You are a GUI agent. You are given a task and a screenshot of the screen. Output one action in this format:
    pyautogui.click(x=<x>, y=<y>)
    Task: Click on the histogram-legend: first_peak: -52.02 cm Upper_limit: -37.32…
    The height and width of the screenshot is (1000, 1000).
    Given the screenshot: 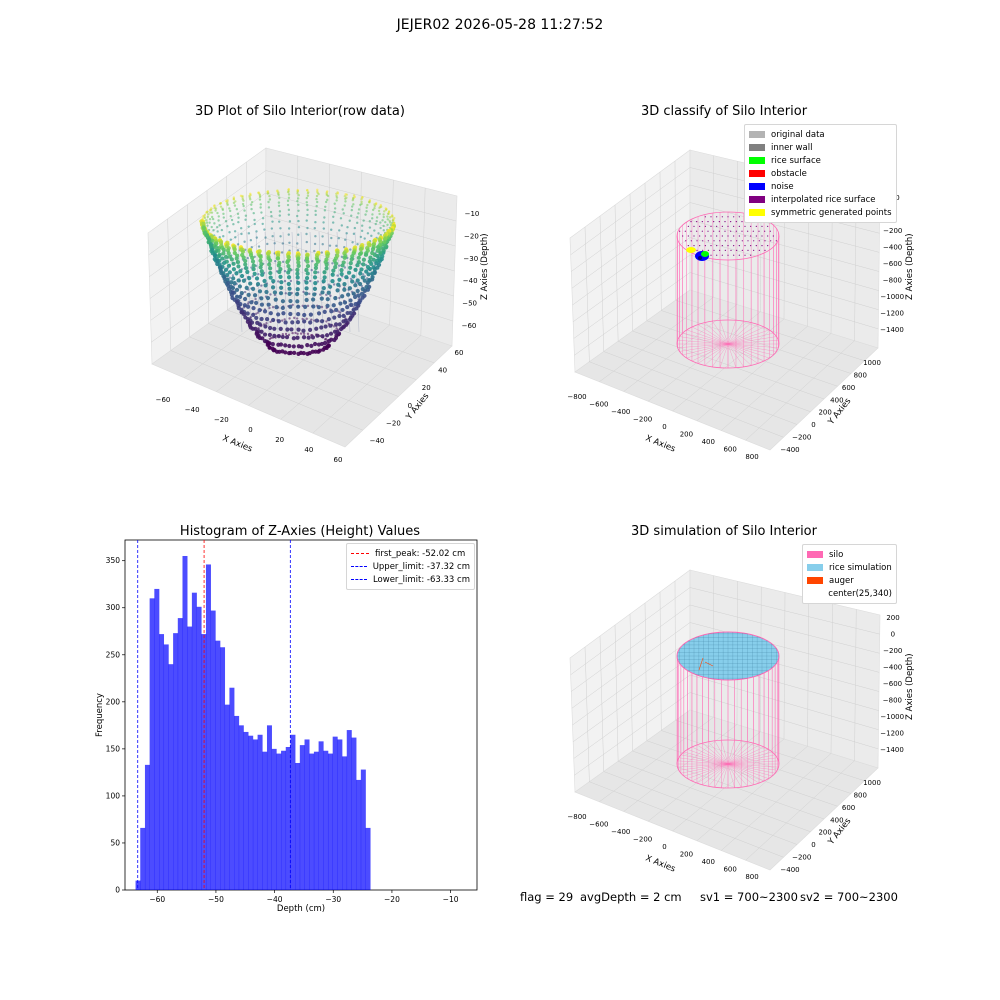 What is the action you would take?
    pyautogui.click(x=410, y=566)
    